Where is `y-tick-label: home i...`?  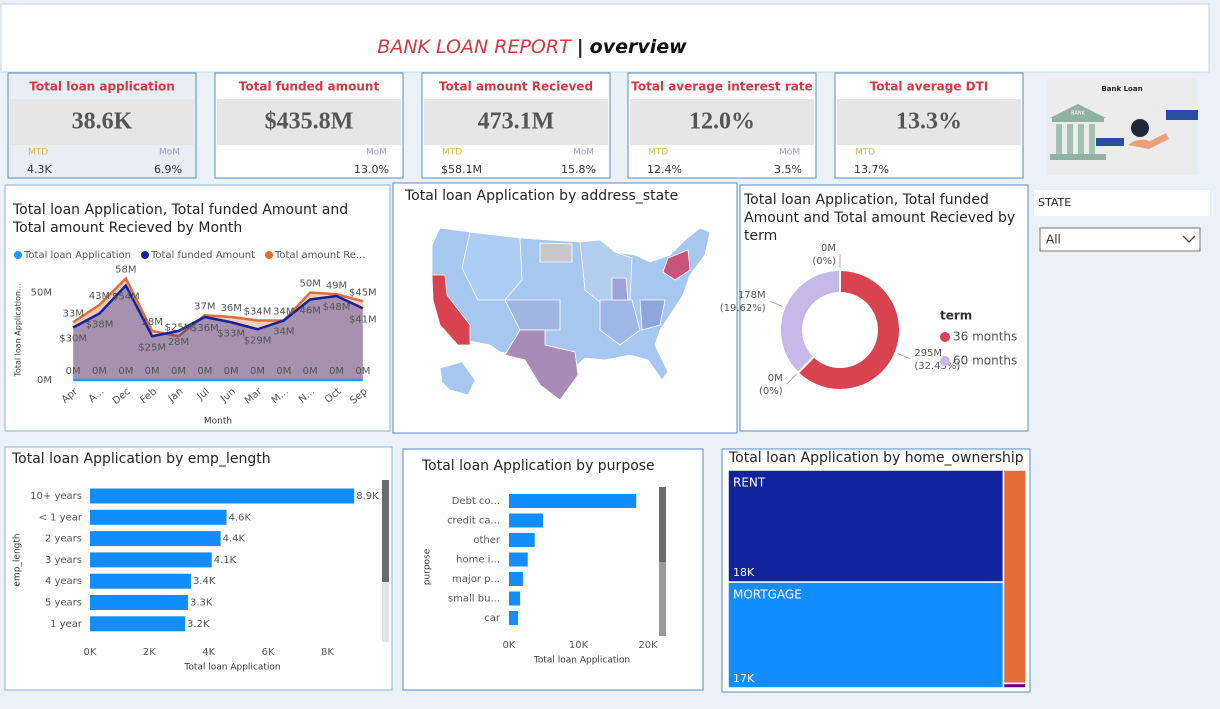 y-tick-label: home i... is located at coordinates (478, 560).